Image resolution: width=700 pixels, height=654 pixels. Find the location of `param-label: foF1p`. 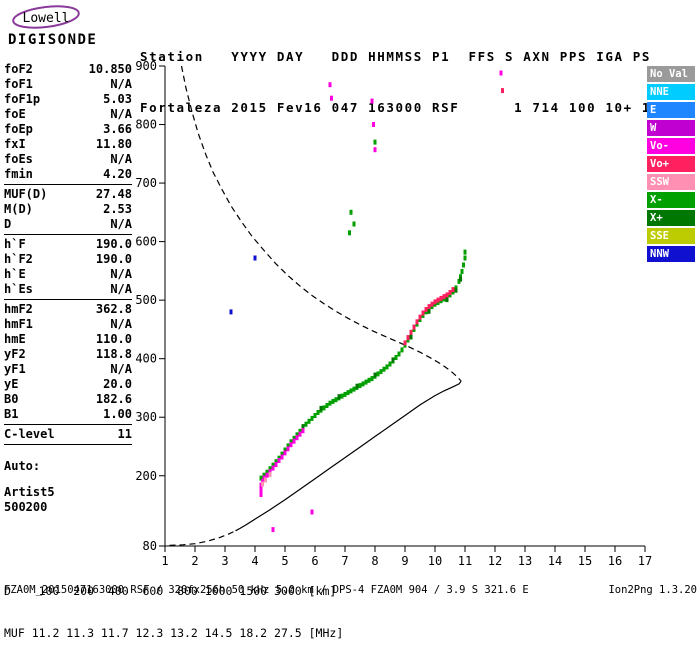

param-label: foF1p is located at coordinates (22, 99).